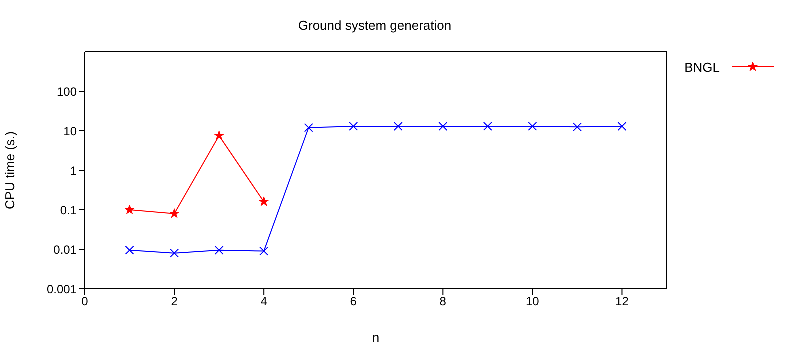 This screenshot has height=350, width=800. What do you see at coordinates (66, 249) in the screenshot?
I see `y-tick-label: 0.01` at bounding box center [66, 249].